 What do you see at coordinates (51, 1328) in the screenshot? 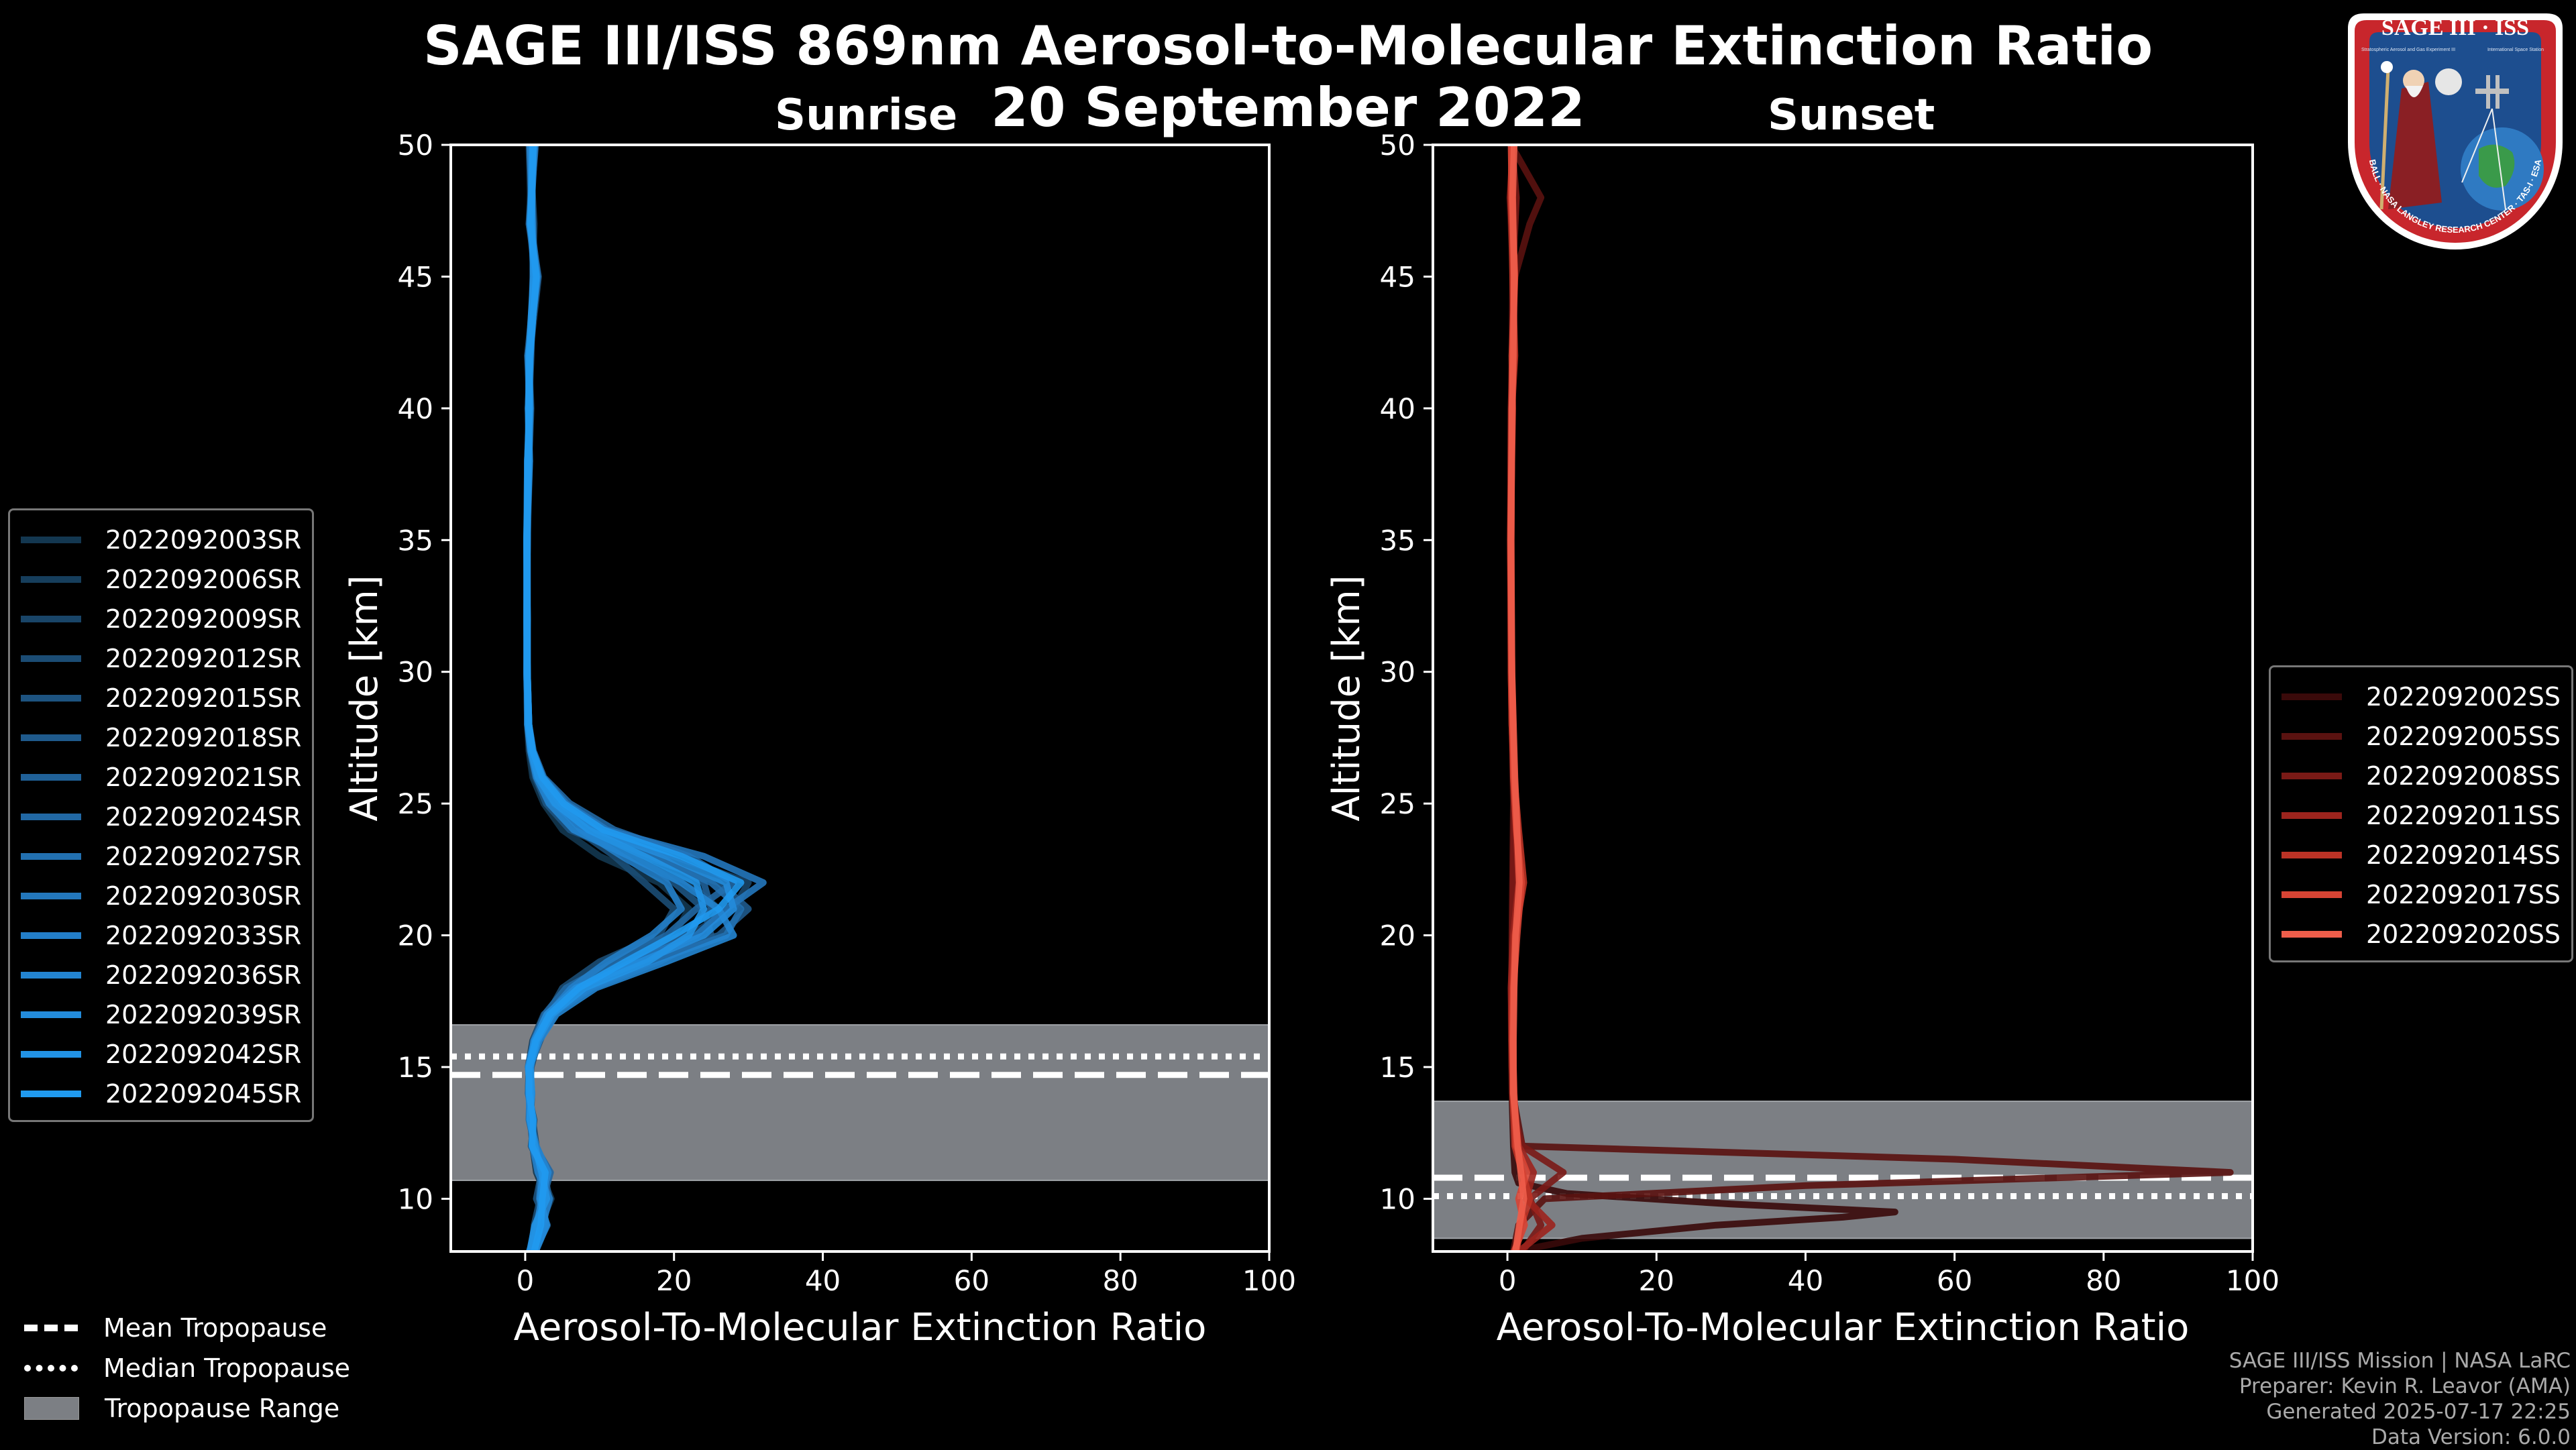
I see `mean-tropopause-swatch` at bounding box center [51, 1328].